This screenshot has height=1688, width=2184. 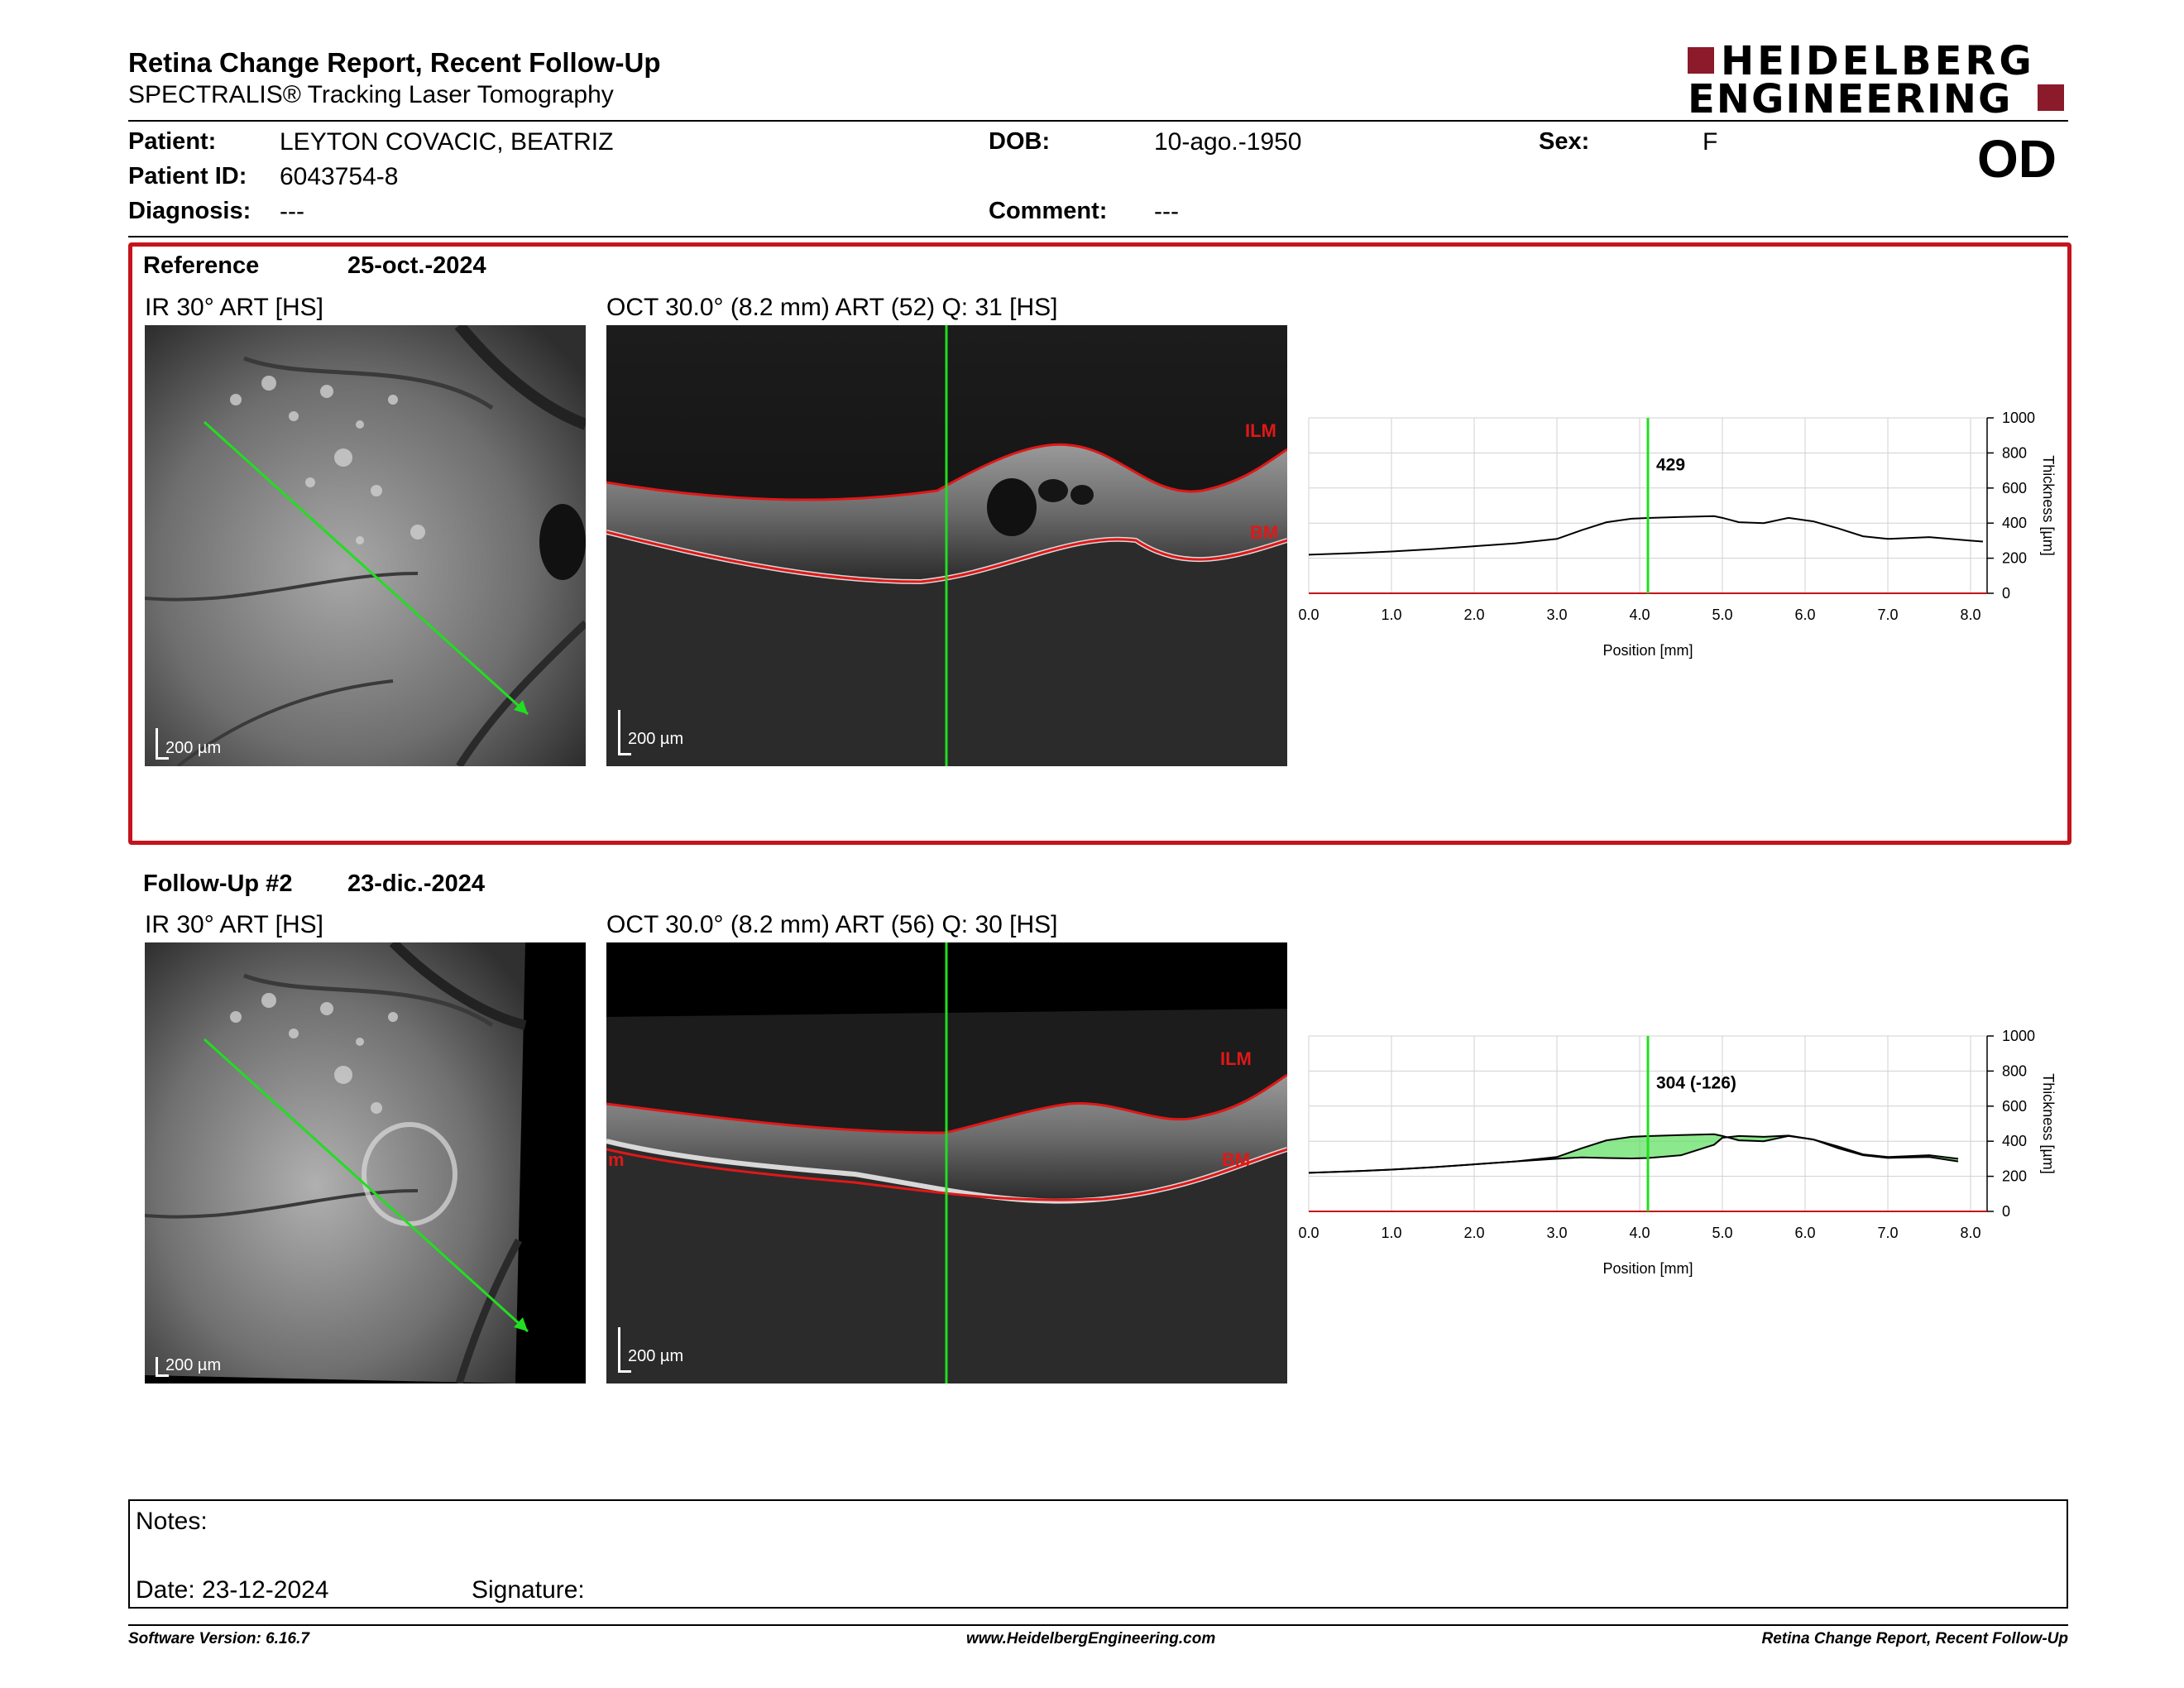 I want to click on reference-chart-y-tick-label: 400, so click(x=2014, y=523).